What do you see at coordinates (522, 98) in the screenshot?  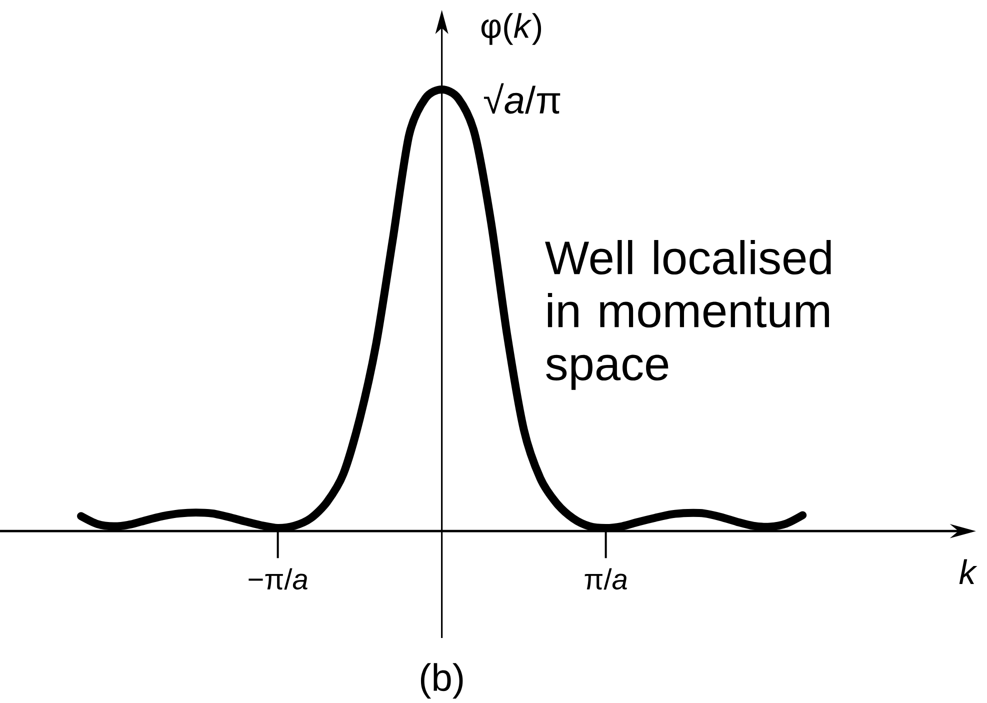 I see `annotation: √a/π` at bounding box center [522, 98].